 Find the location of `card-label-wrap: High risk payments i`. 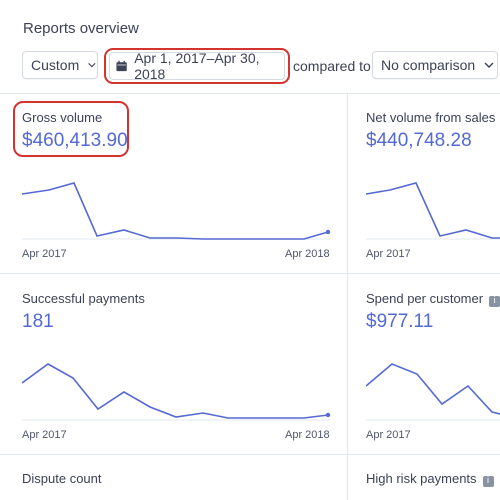

card-label-wrap: High risk payments i is located at coordinates (430, 479).